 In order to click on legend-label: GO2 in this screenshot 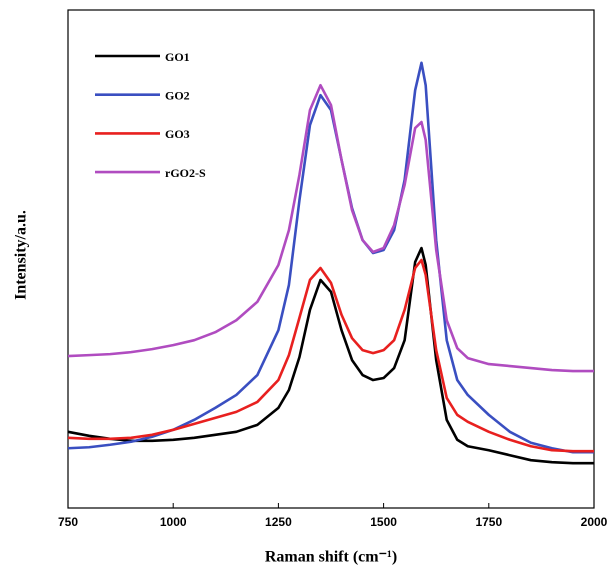, I will do `click(177, 95)`.